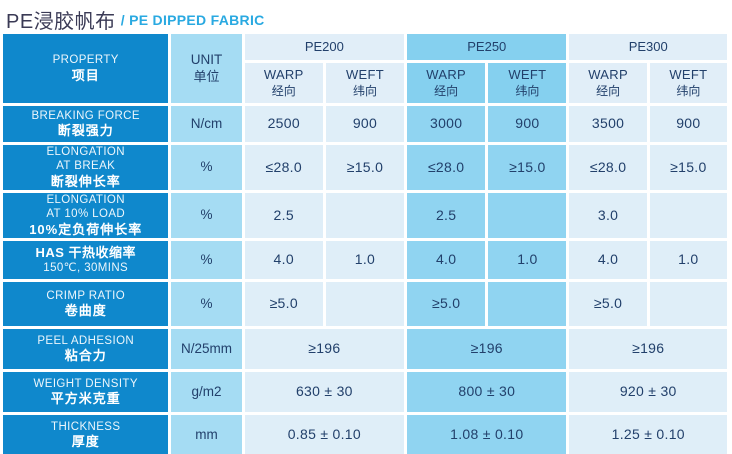 This screenshot has height=454, width=732. Describe the element at coordinates (85, 75) in the screenshot. I see `property-header-cn: 项目` at that location.